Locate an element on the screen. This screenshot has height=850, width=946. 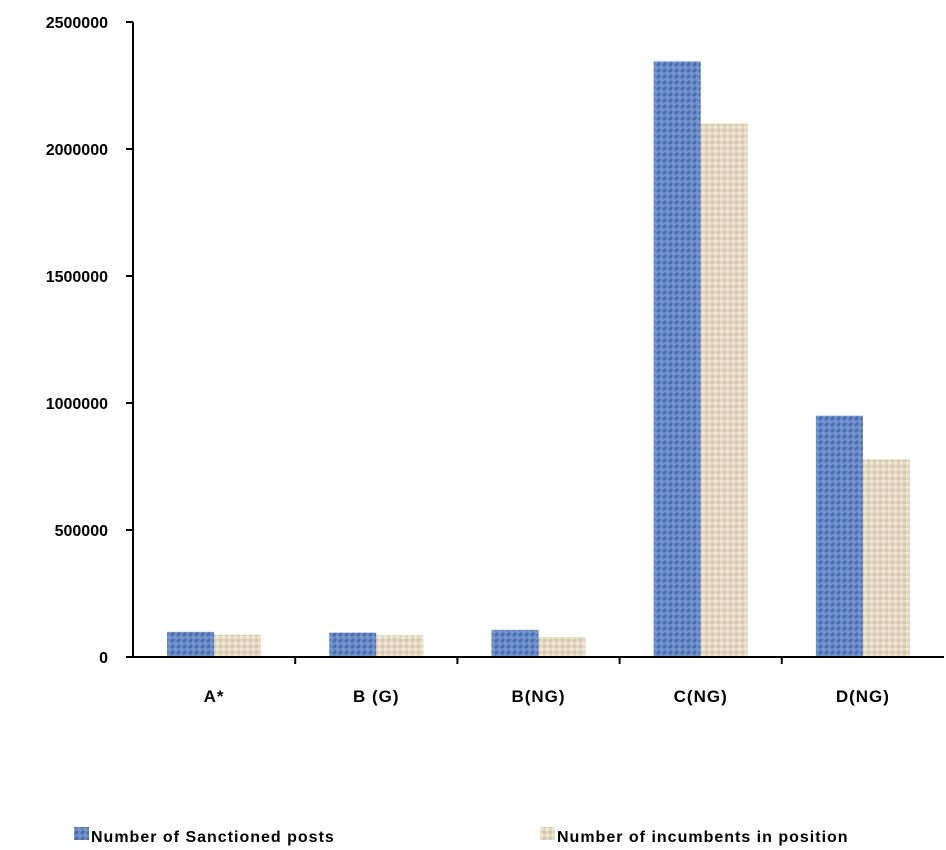
y-tick-label: 1500000 is located at coordinates (77, 277).